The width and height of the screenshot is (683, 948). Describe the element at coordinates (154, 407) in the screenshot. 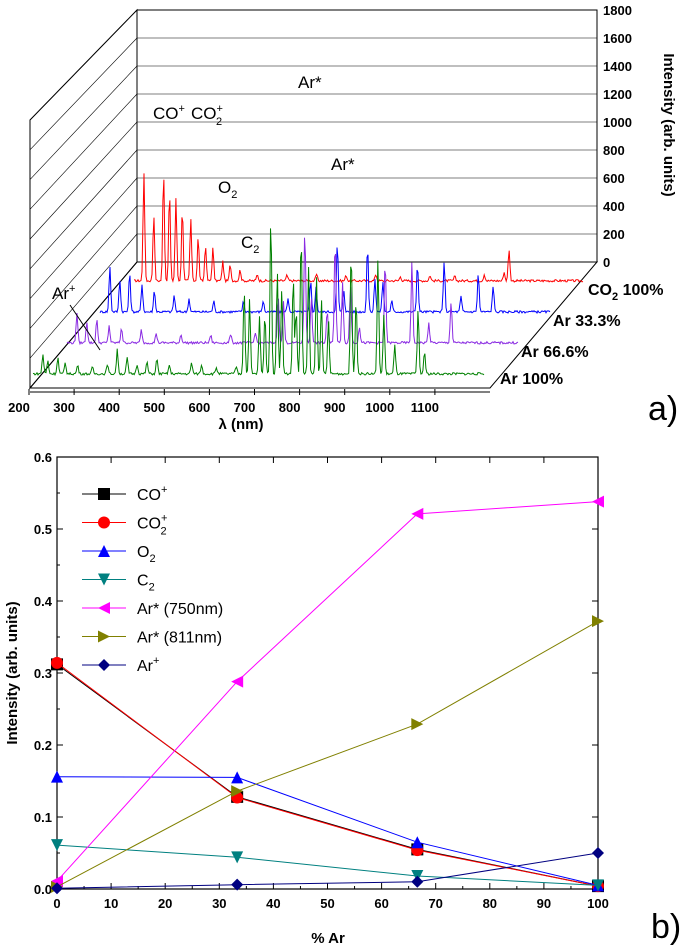

I see `x-tick-label: 500` at that location.